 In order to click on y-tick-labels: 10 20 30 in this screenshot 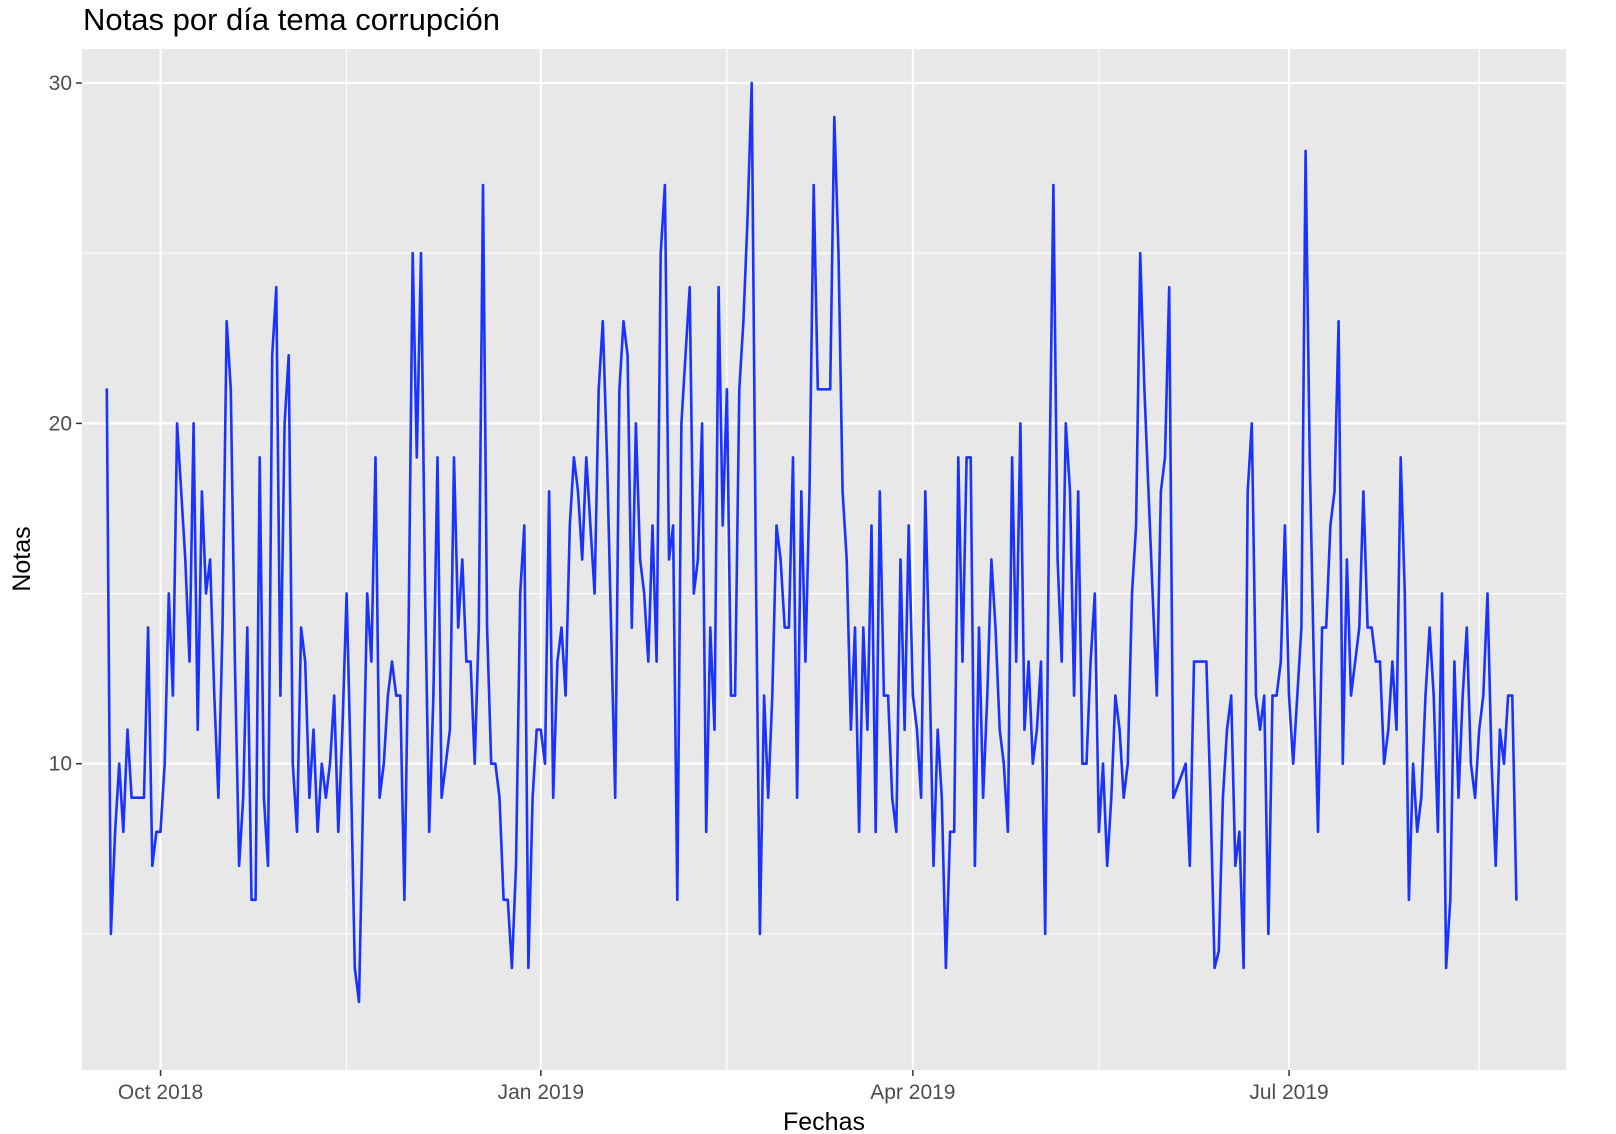, I will do `click(60, 424)`.